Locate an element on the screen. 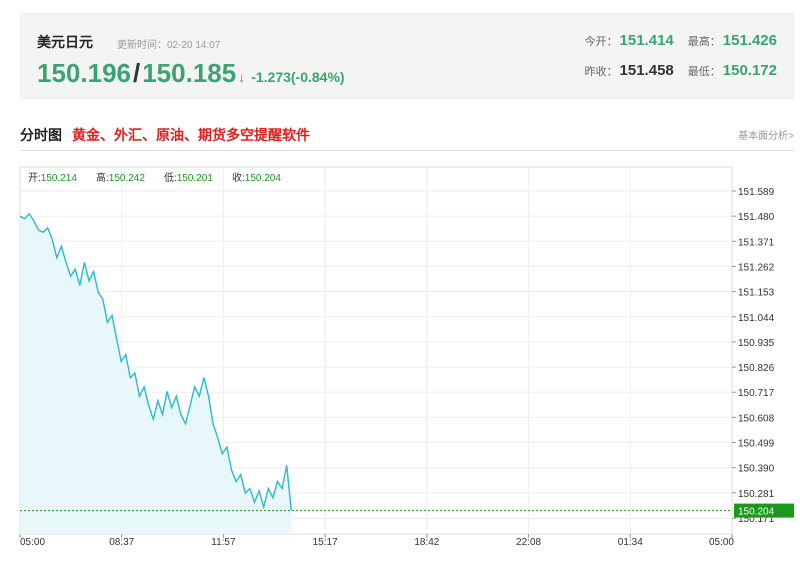  open-value: 151.414 is located at coordinates (646, 40).